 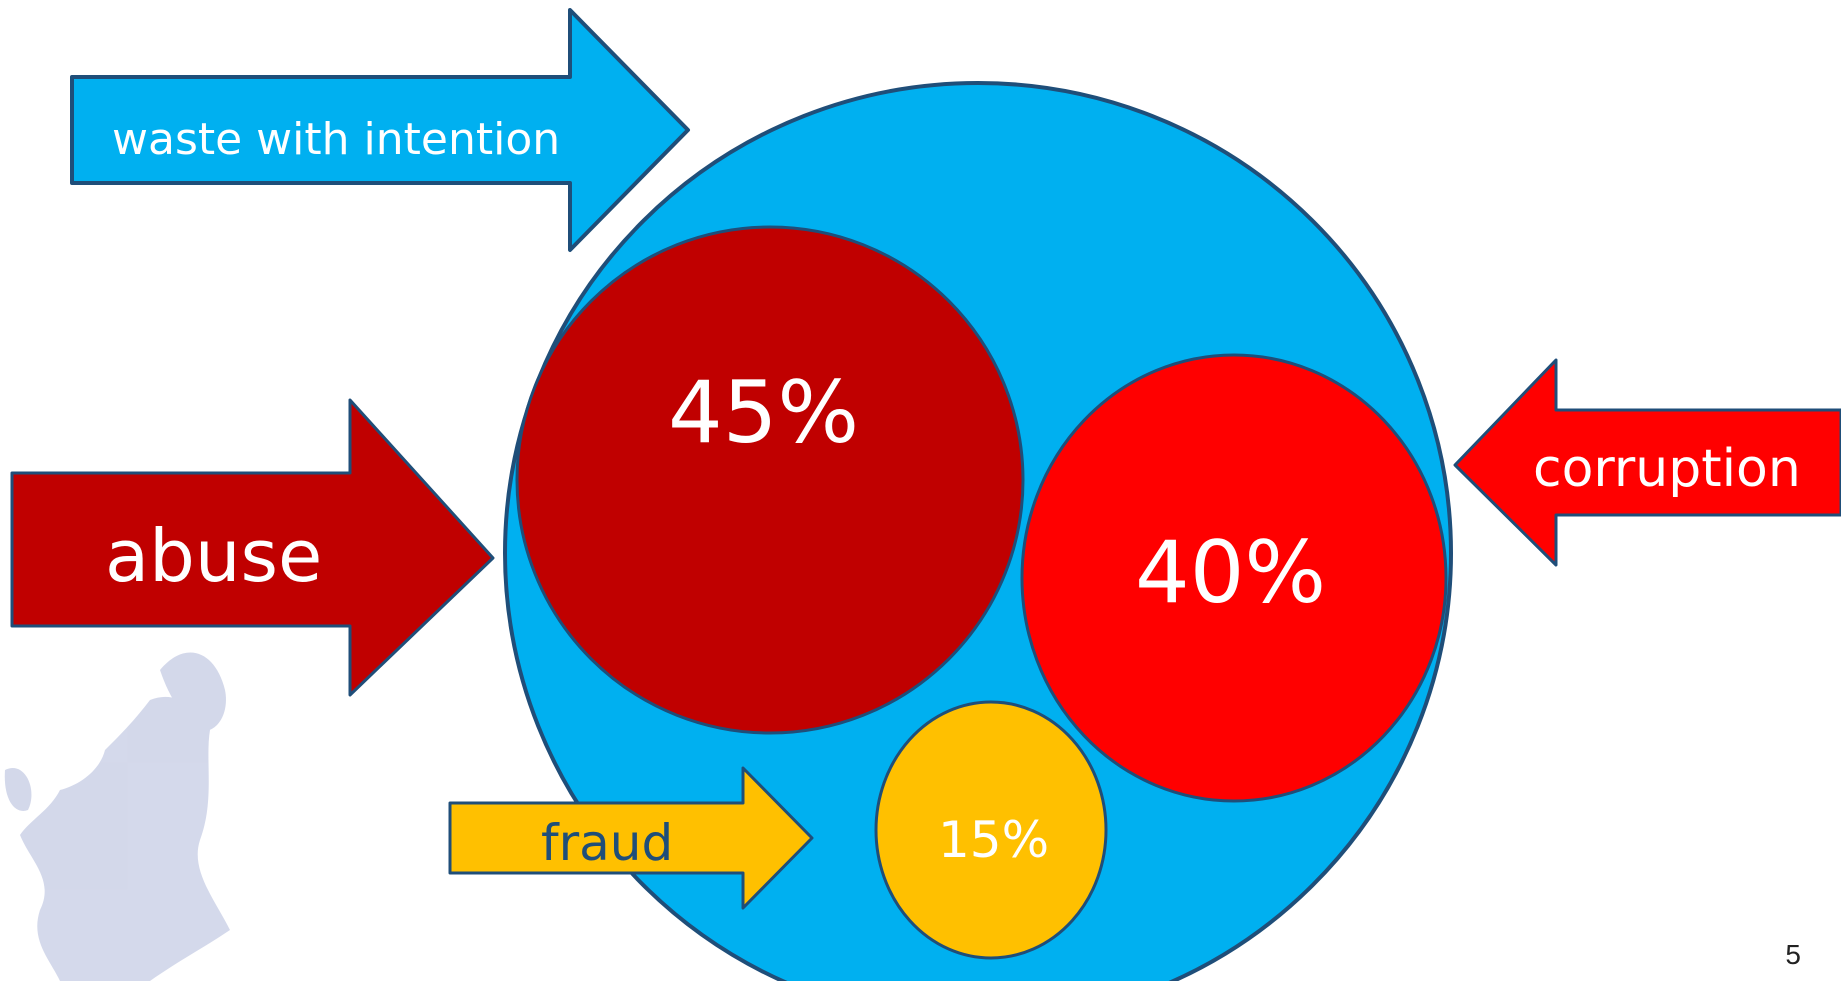 What do you see at coordinates (607, 843) in the screenshot?
I see `fraud-label: fraud` at bounding box center [607, 843].